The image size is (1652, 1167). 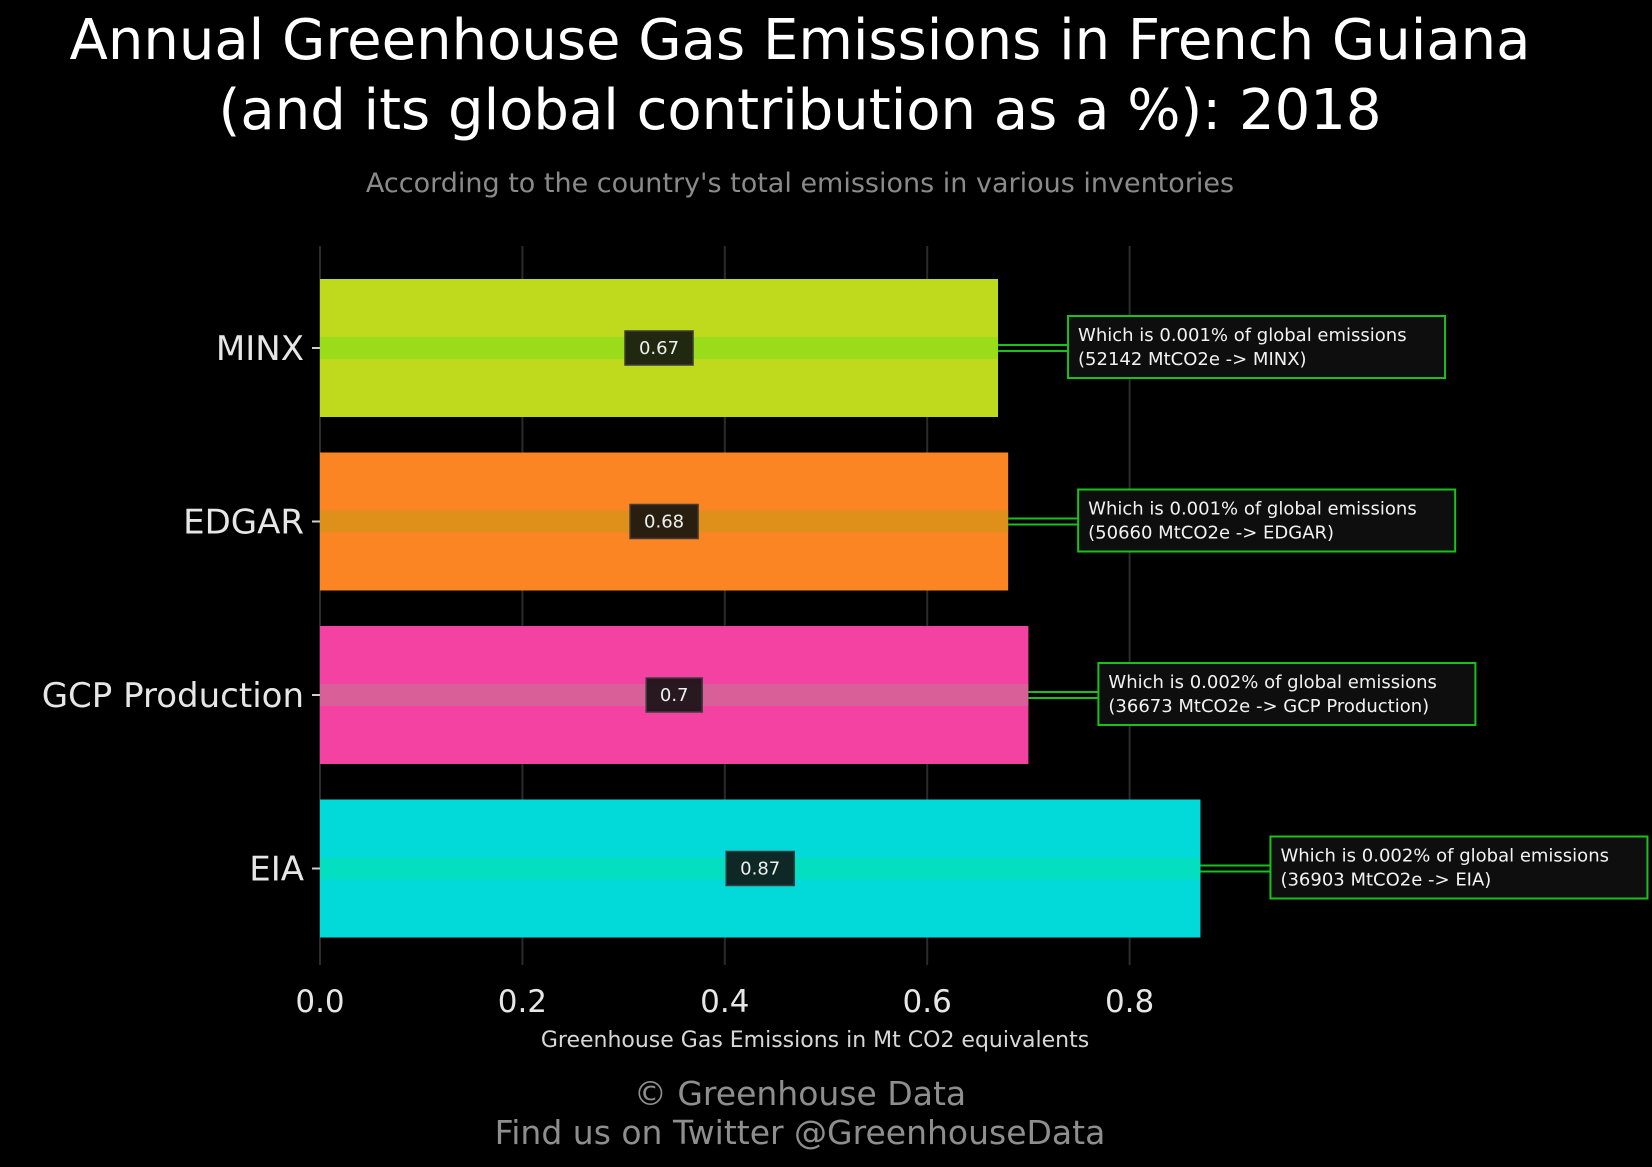 What do you see at coordinates (1211, 533) in the screenshot?
I see `annotation-line-2: (50660 MtCO2e -> EDGAR)` at bounding box center [1211, 533].